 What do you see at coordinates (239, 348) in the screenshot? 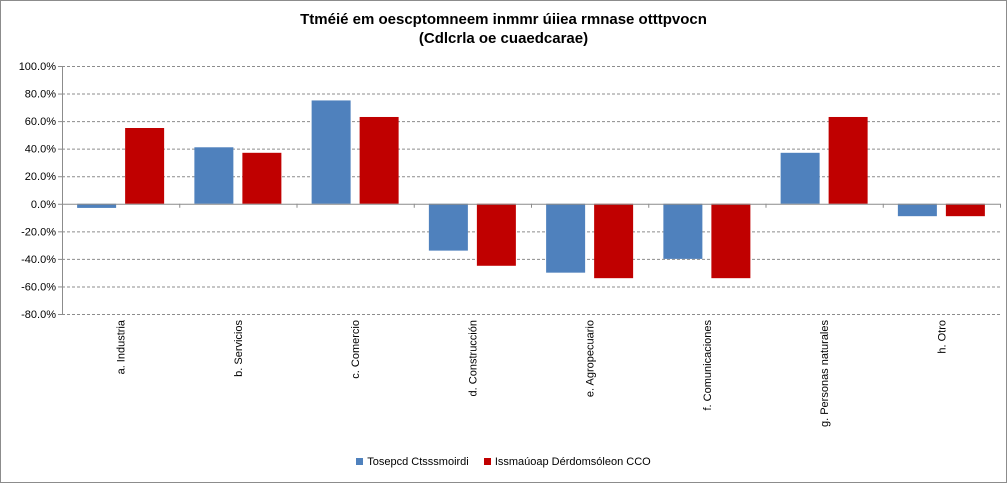
I see `category-label: b. Servicios` at bounding box center [239, 348].